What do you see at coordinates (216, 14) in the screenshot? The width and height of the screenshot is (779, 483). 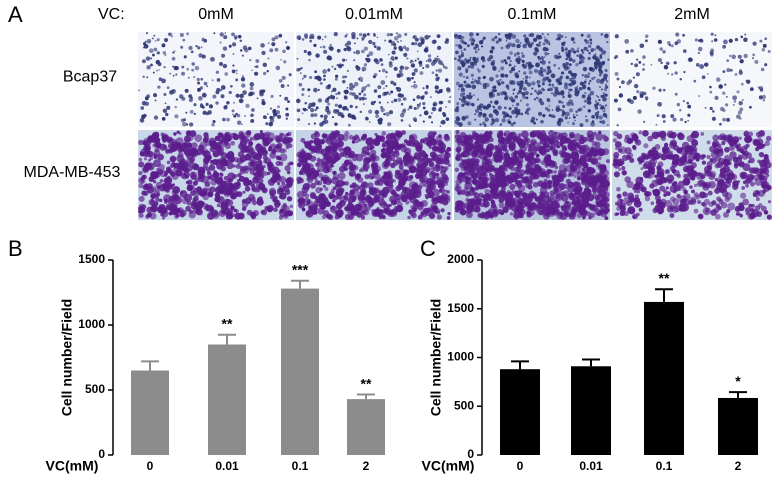 I see `column-label: 0mM` at bounding box center [216, 14].